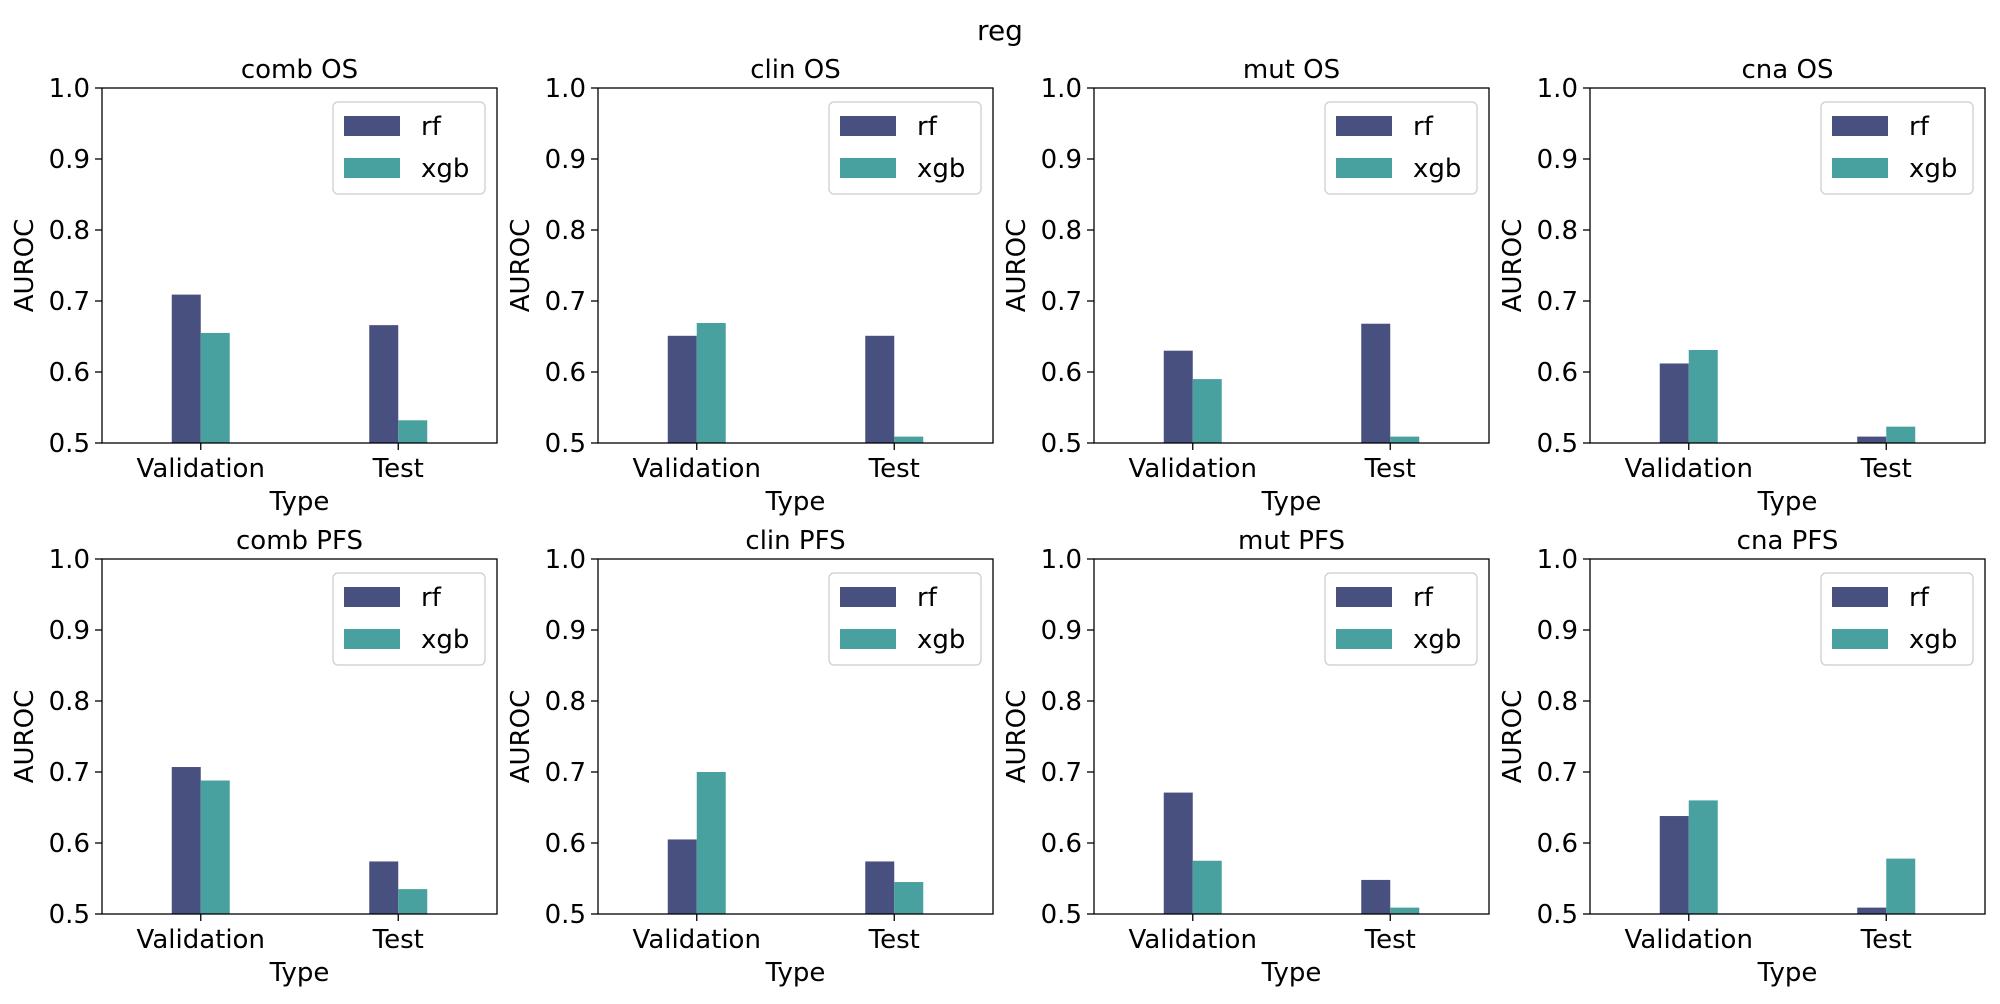 This screenshot has width=2000, height=1004. What do you see at coordinates (1000, 30) in the screenshot?
I see `figure-suptitle: reg` at bounding box center [1000, 30].